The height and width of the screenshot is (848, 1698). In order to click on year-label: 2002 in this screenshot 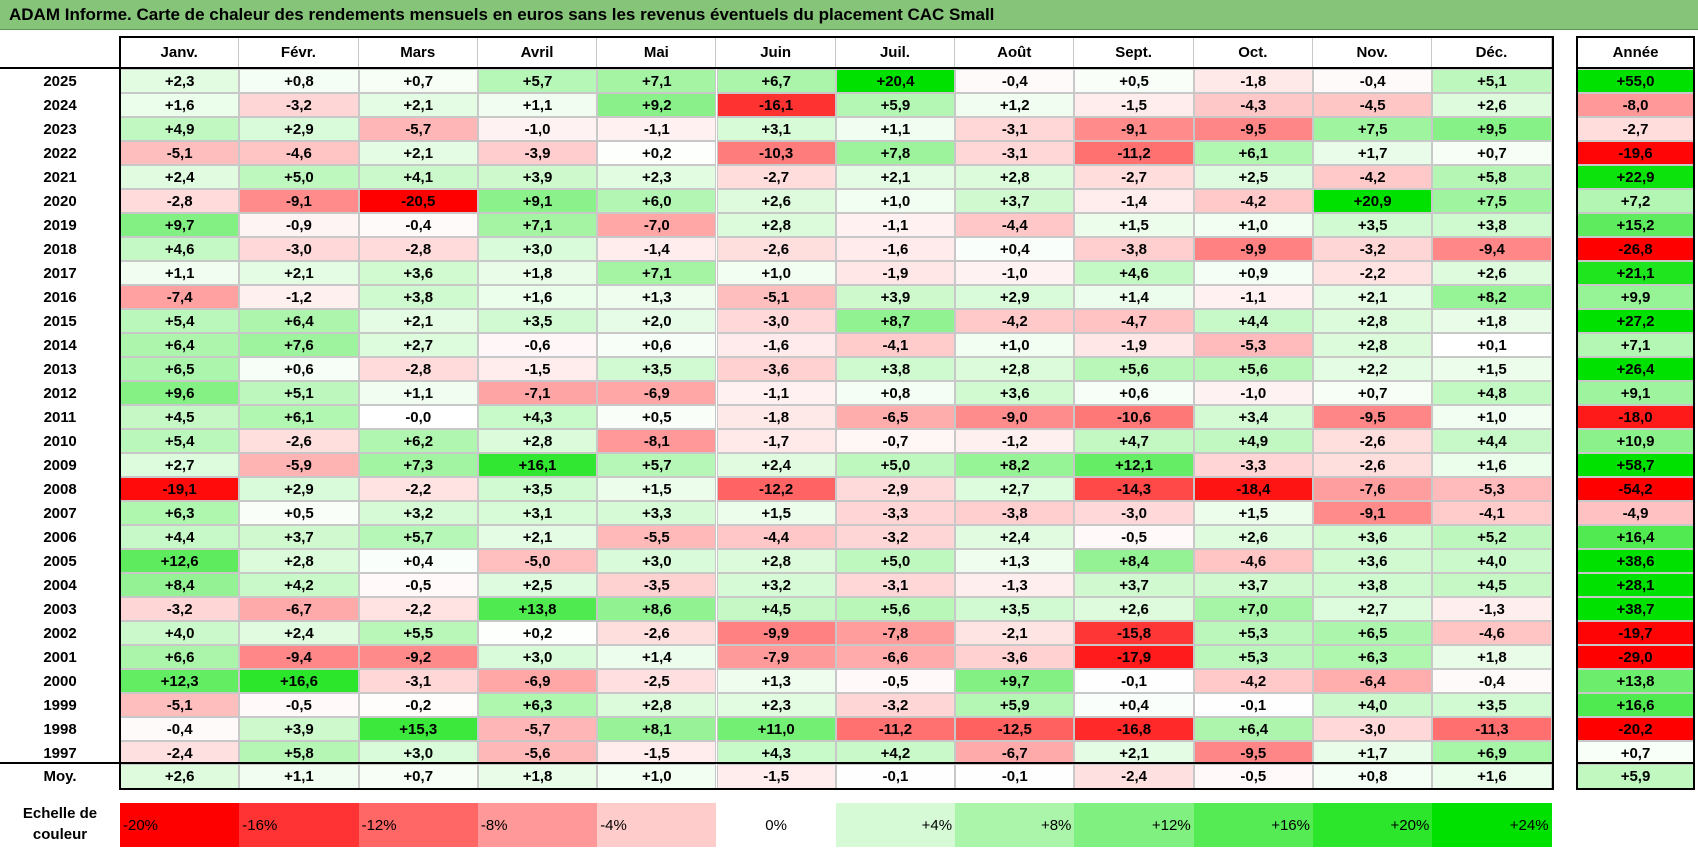, I will do `click(60, 633)`.